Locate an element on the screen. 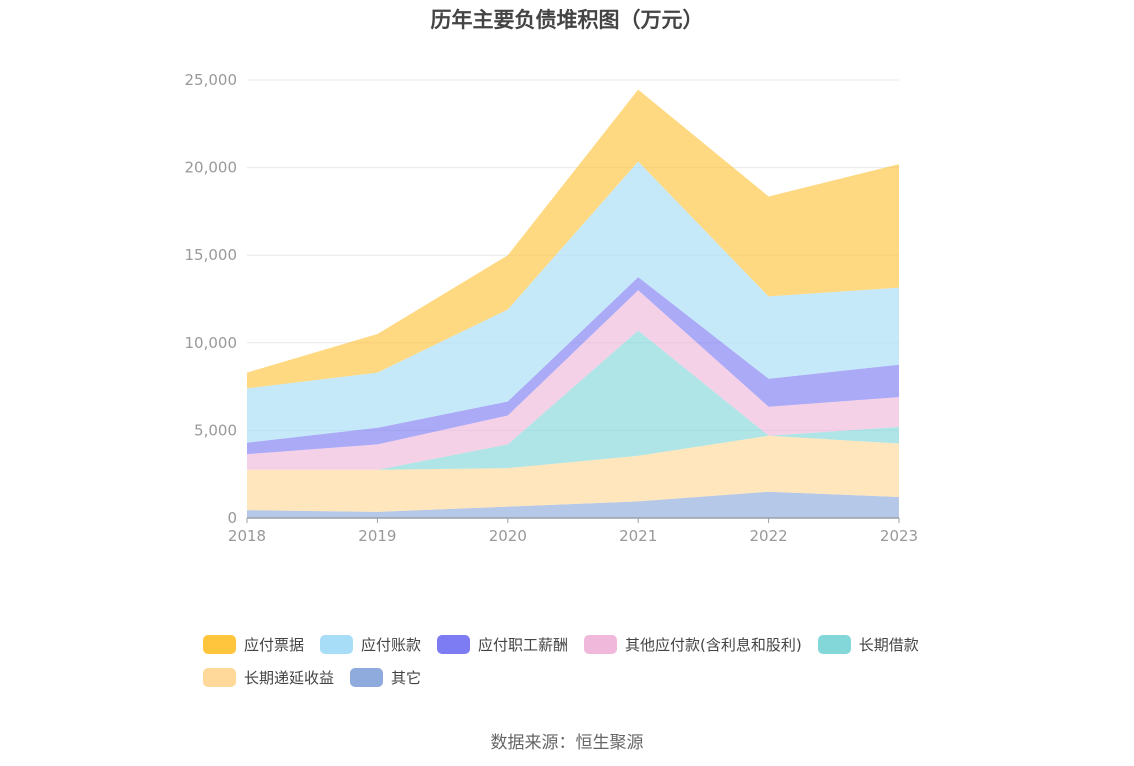 The height and width of the screenshot is (766, 1134). area-应付职工薪酬 is located at coordinates (573, 366).